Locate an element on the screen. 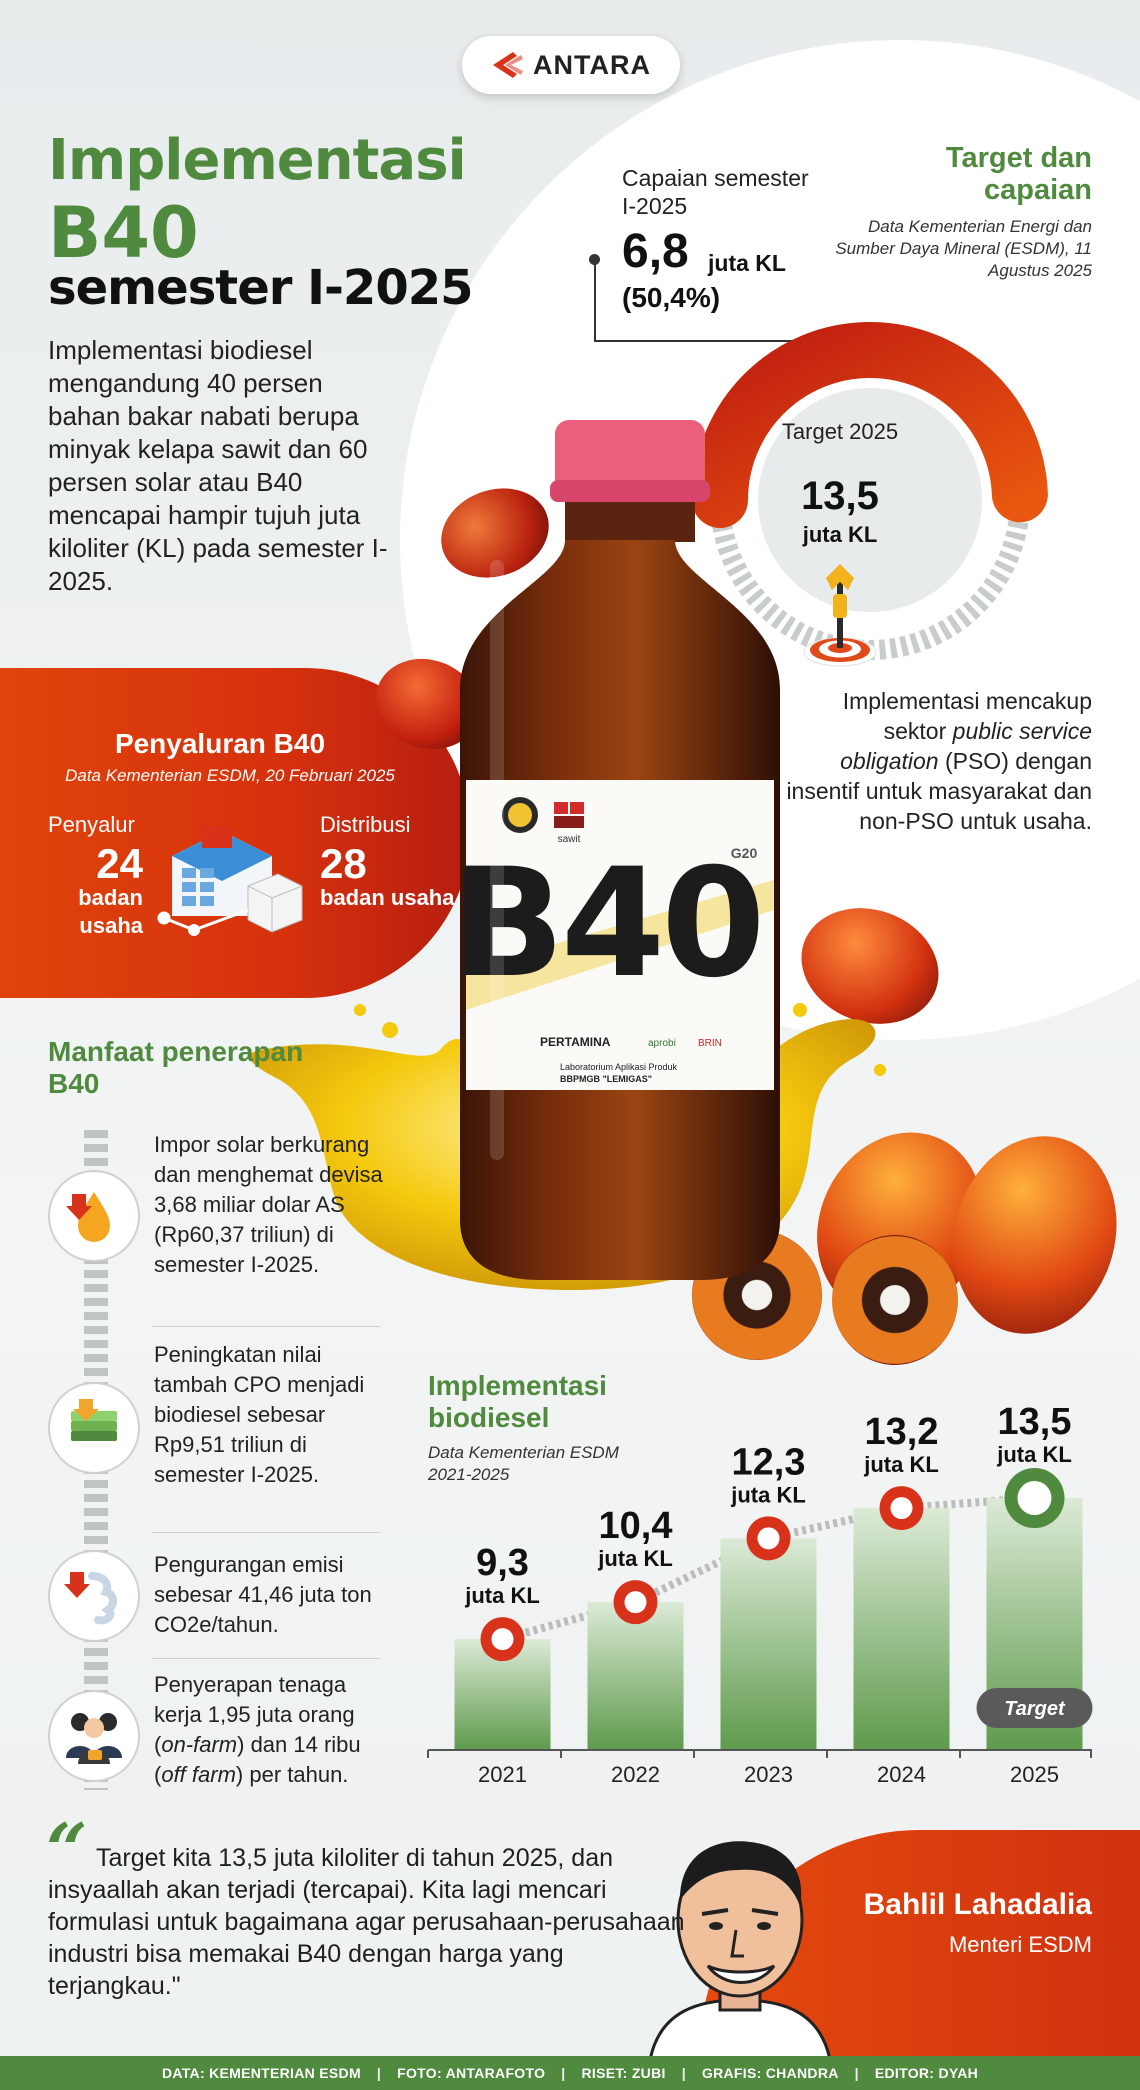  chart-trend-line is located at coordinates (768, 1568).